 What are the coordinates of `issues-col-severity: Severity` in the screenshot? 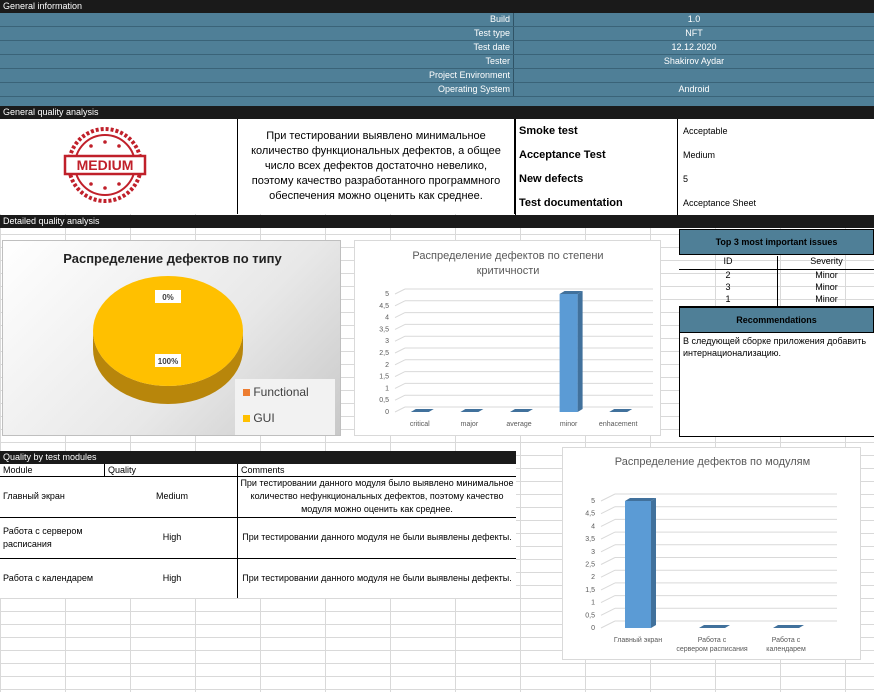 It's located at (825, 262).